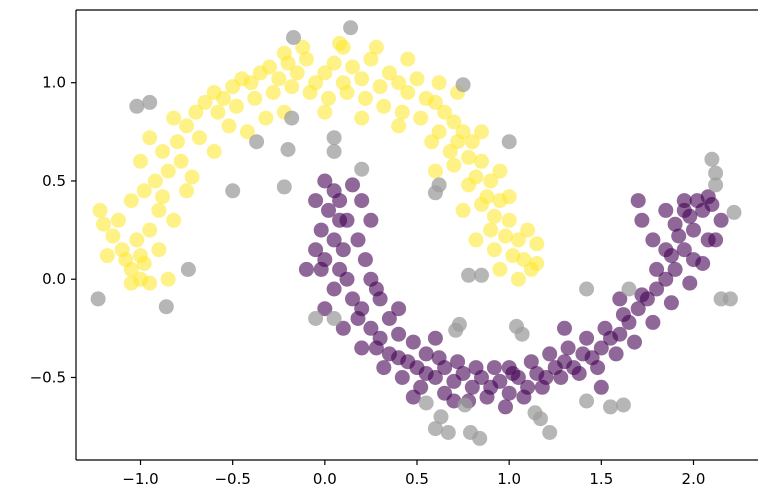  Describe the element at coordinates (54, 83) in the screenshot. I see `y-tick-label: 1.0` at that location.